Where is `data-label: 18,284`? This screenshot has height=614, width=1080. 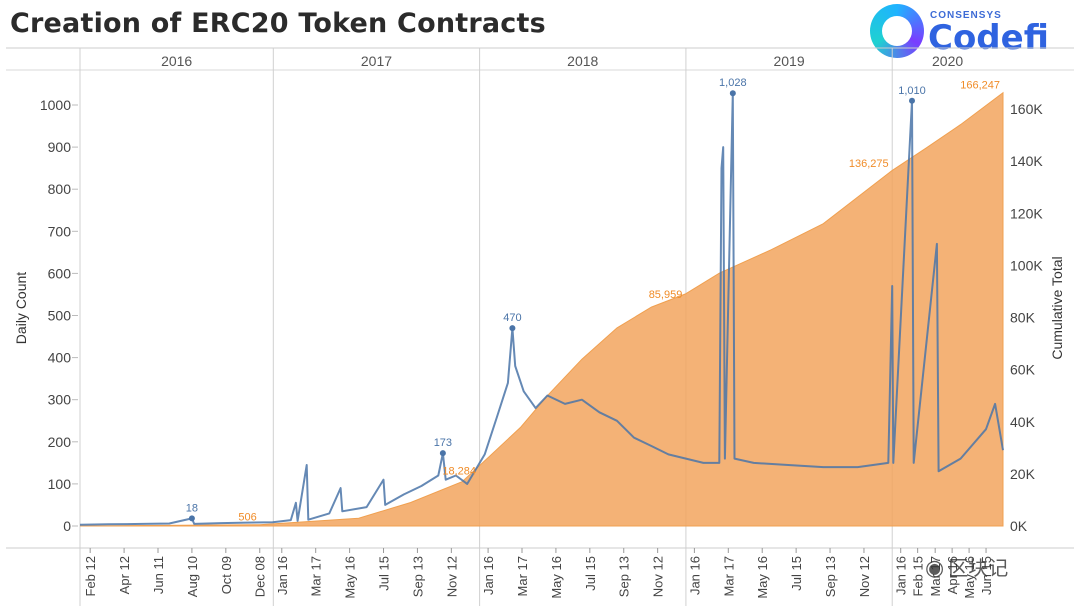 data-label: 18,284 is located at coordinates (459, 471).